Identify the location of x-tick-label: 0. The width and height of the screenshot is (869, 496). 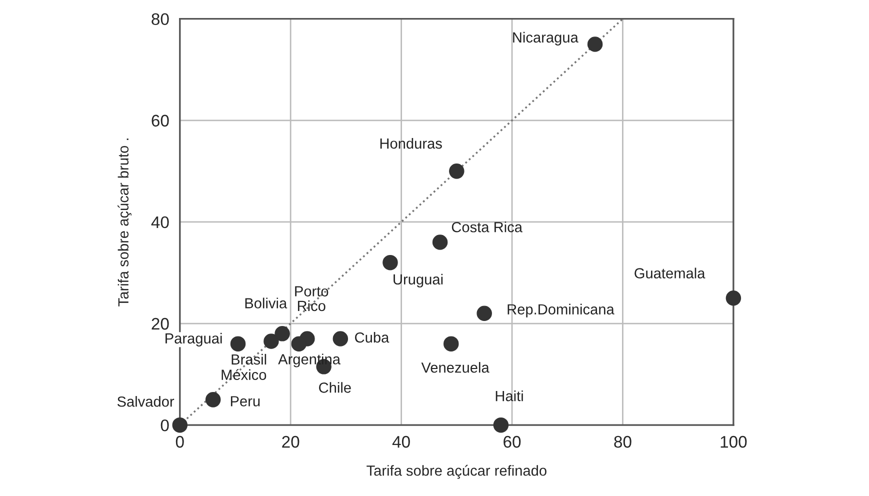
(180, 442).